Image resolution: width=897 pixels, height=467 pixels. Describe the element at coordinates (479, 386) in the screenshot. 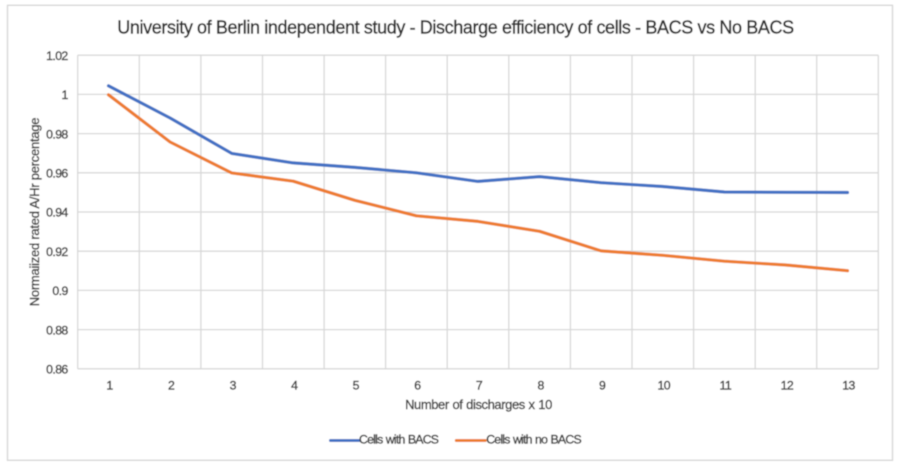

I see `svg-text: 7` at that location.